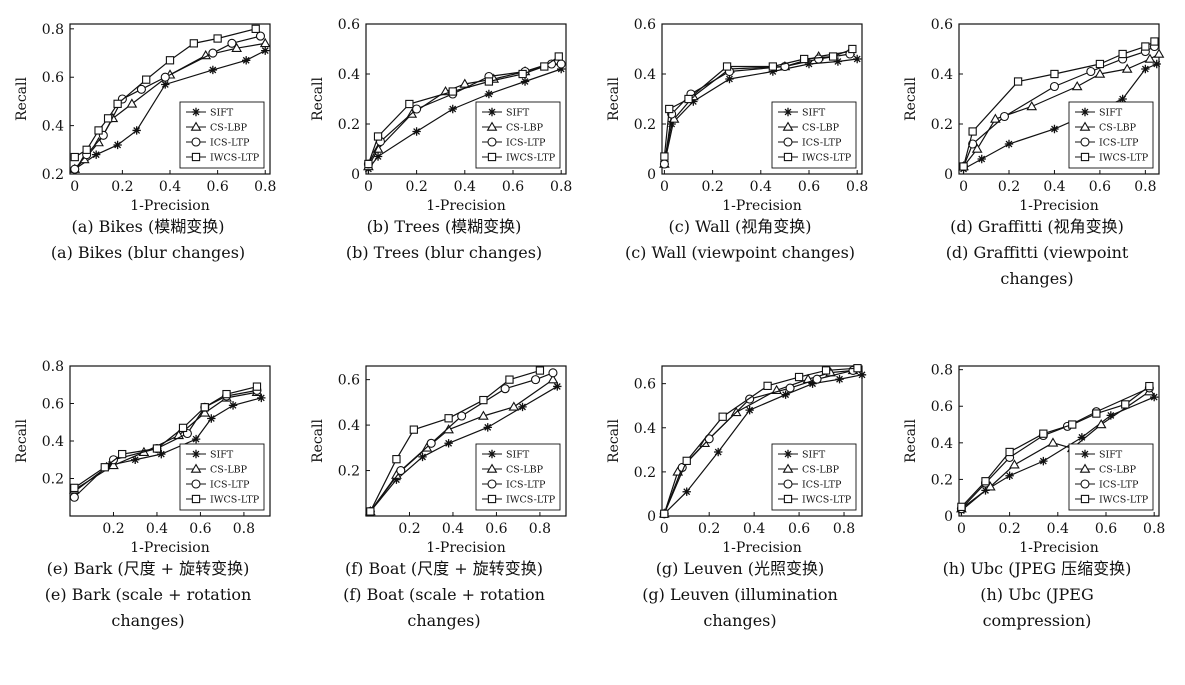  What do you see at coordinates (53, 367) in the screenshot?
I see `y-tick-label: 0.8` at bounding box center [53, 367].